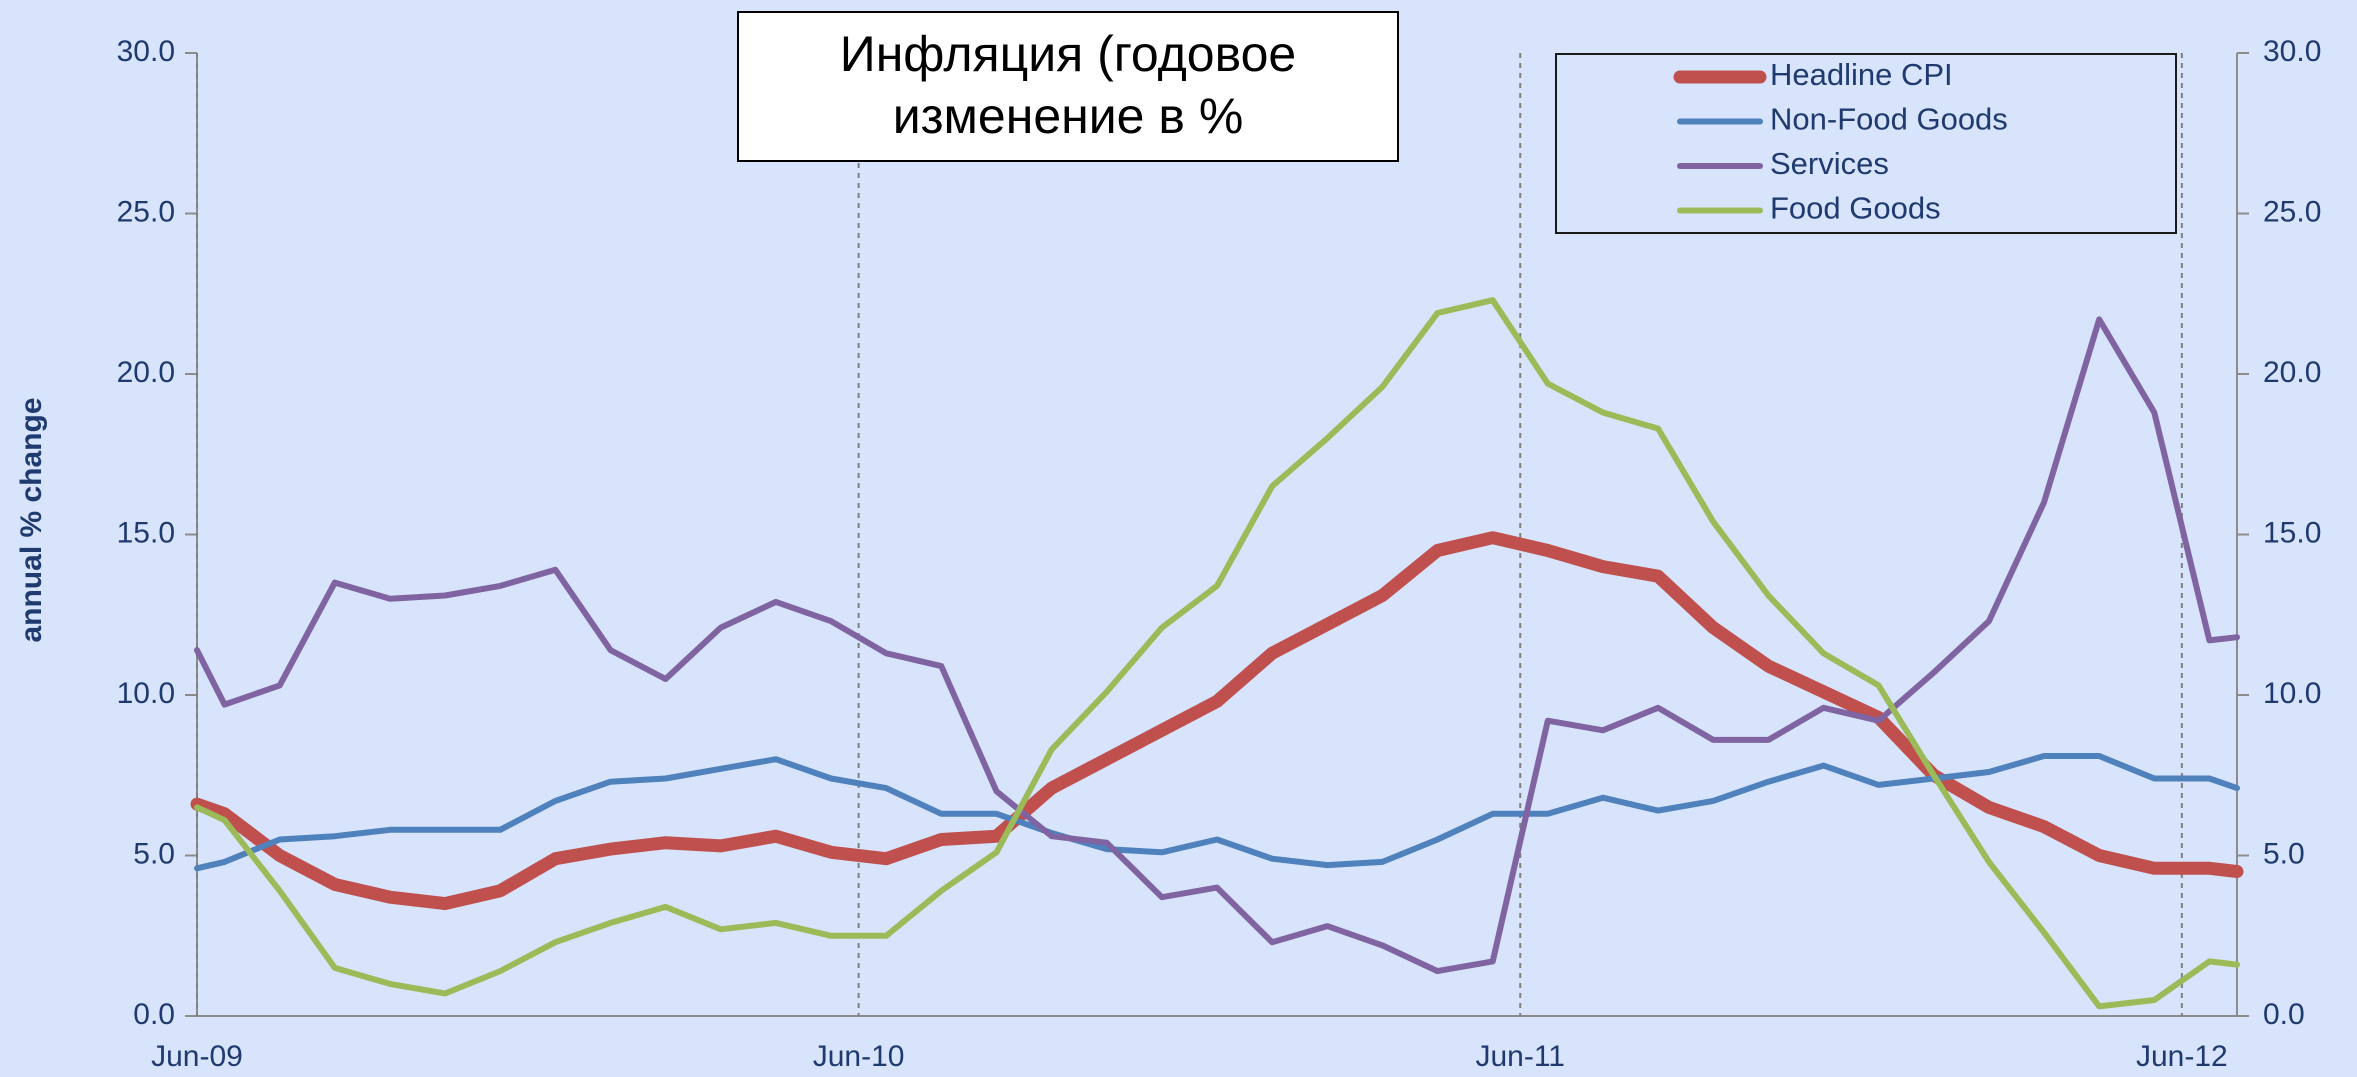 The image size is (2357, 1077). I want to click on y-tick-label: 20.0, so click(146, 372).